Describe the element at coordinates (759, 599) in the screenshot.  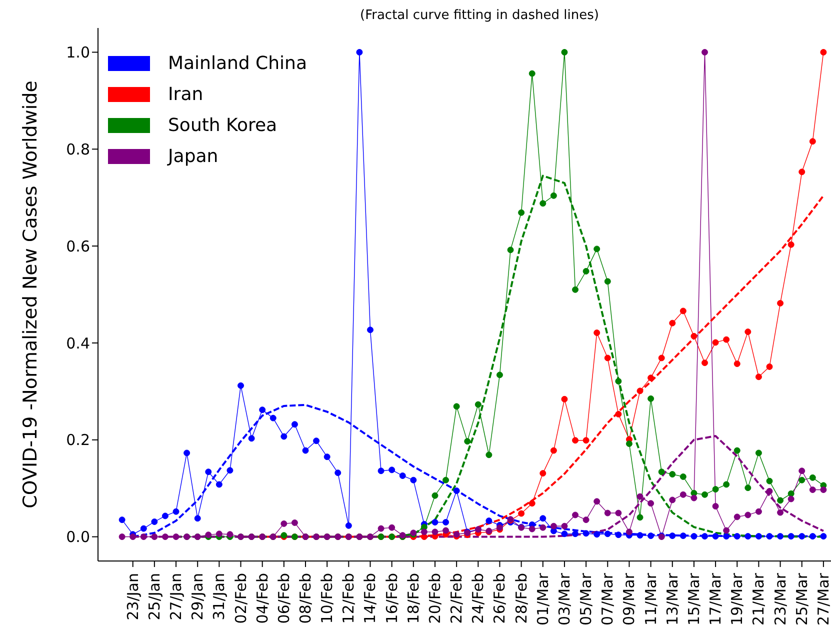
I see `x-tick-label: 21/Mar` at that location.